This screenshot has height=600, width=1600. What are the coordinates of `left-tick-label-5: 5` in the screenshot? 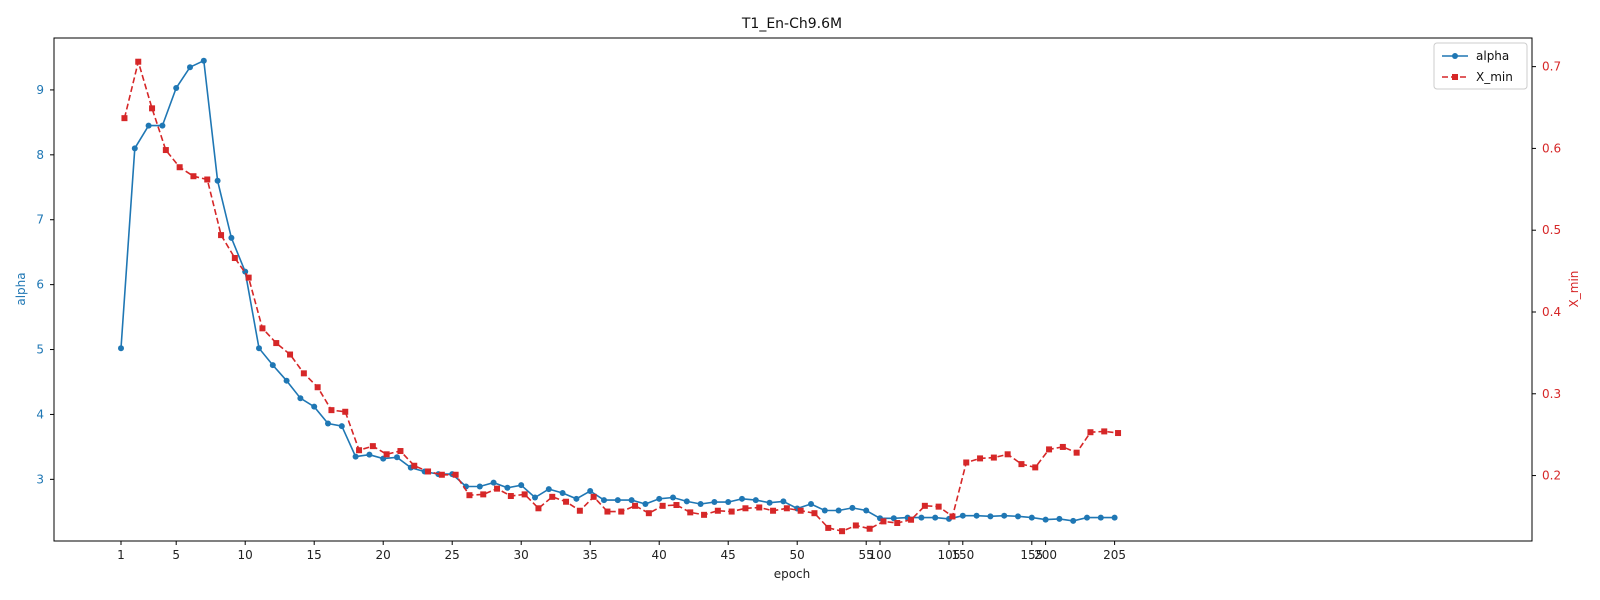 It's located at (40, 350).